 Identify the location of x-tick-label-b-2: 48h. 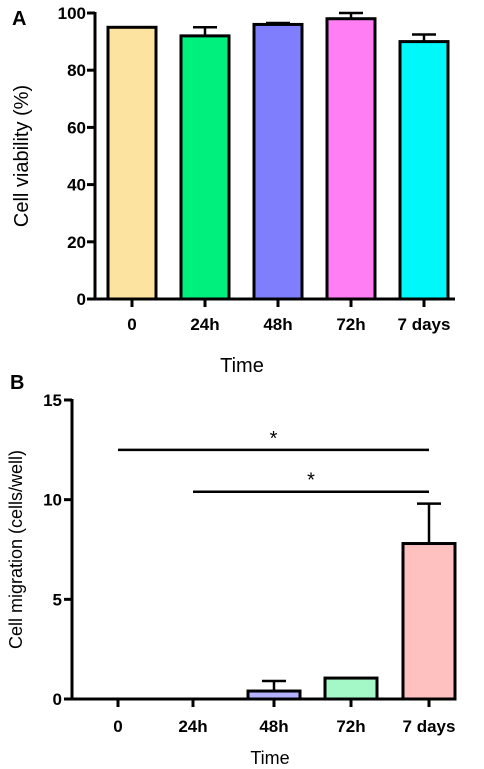
(273, 726).